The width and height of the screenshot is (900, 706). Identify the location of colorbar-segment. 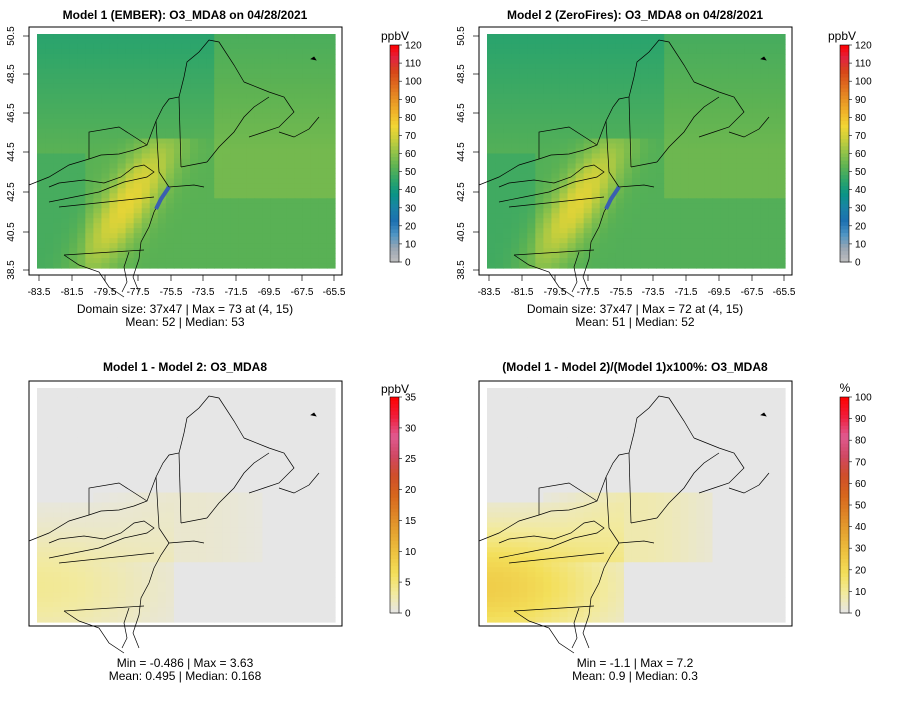
(844, 224).